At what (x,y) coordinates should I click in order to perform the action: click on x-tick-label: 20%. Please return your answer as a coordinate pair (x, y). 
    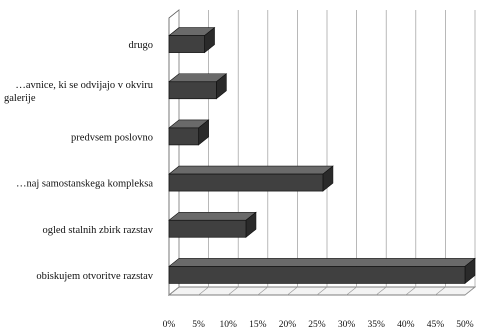
    Looking at the image, I should click on (288, 324).